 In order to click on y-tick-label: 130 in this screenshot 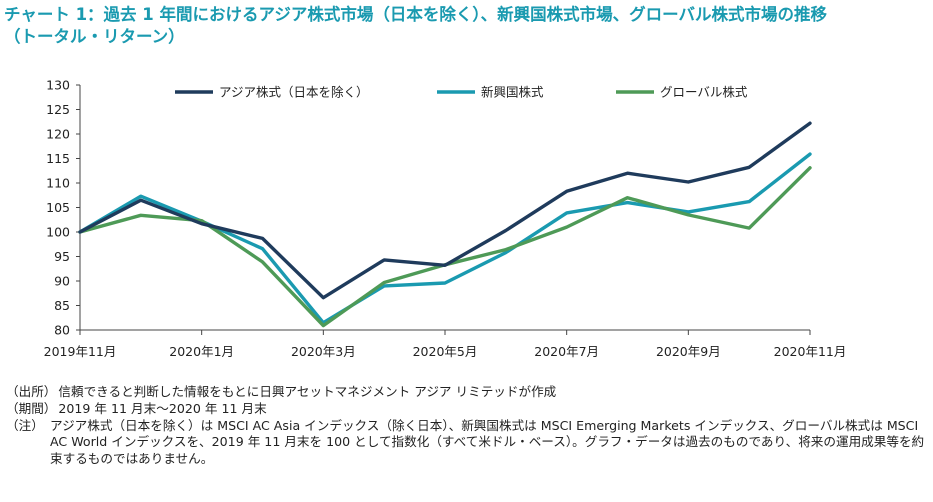, I will do `click(58, 85)`.